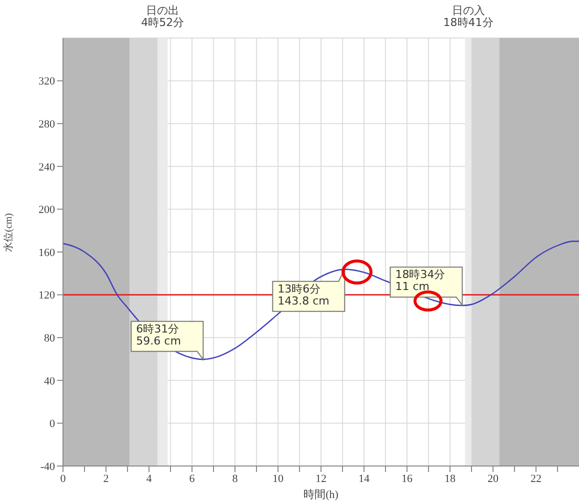 Image resolution: width=579 pixels, height=501 pixels. Describe the element at coordinates (47, 296) in the screenshot. I see `y-tick-label: 120` at that location.